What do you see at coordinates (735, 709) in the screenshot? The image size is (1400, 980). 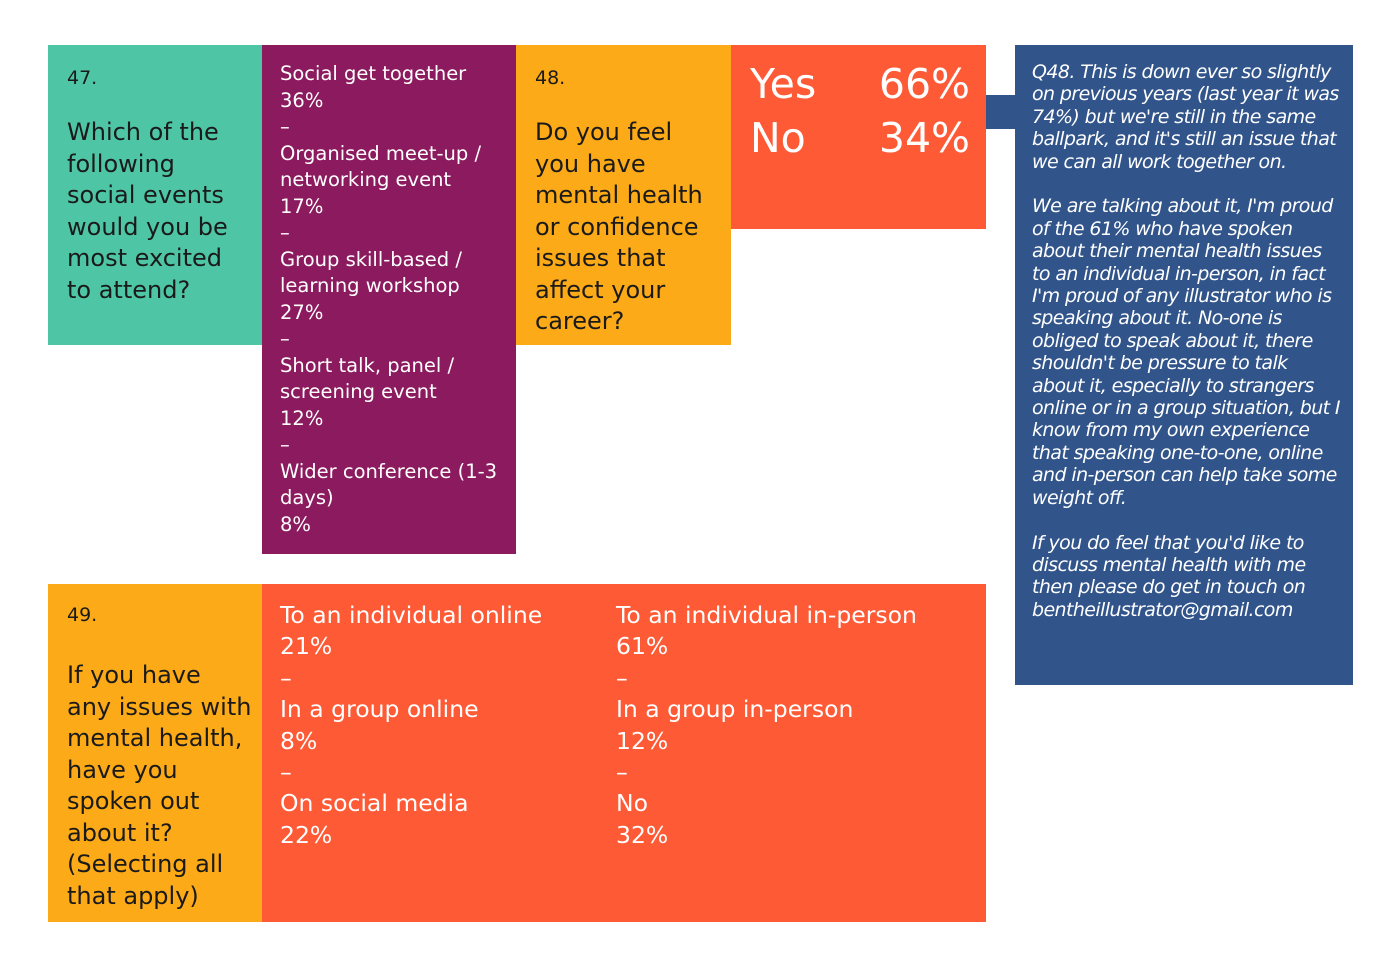 I see `q49-option-label: In a group in-person` at bounding box center [735, 709].